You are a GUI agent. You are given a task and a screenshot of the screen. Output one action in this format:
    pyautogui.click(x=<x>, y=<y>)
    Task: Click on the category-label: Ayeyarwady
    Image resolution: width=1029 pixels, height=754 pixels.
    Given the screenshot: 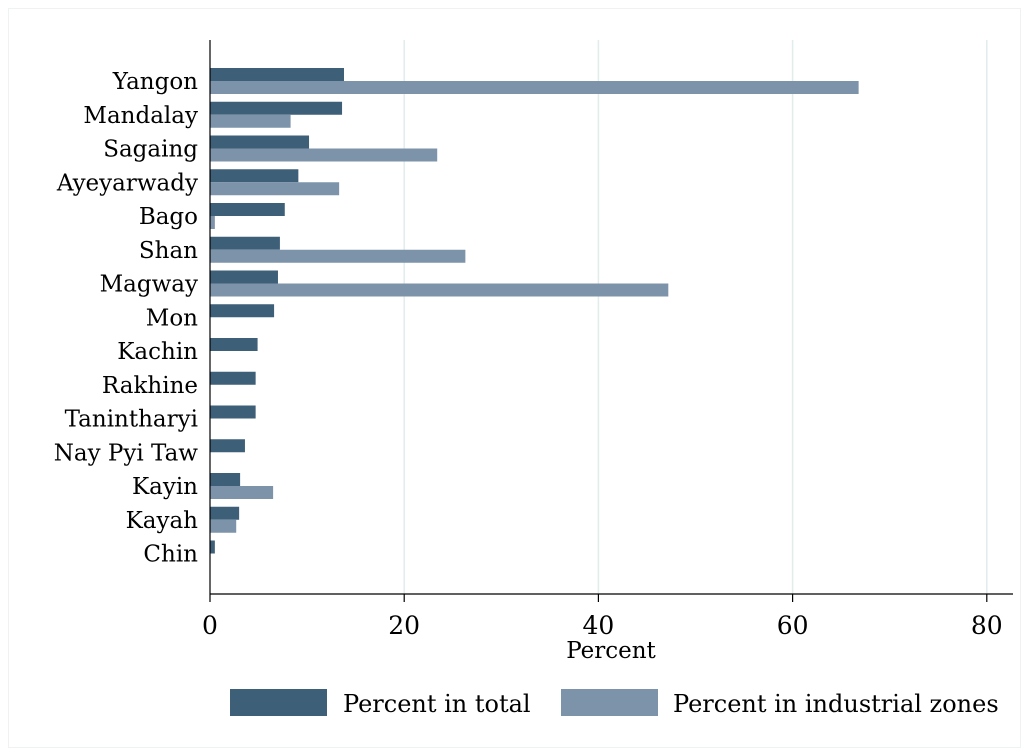 What is the action you would take?
    pyautogui.click(x=127, y=183)
    